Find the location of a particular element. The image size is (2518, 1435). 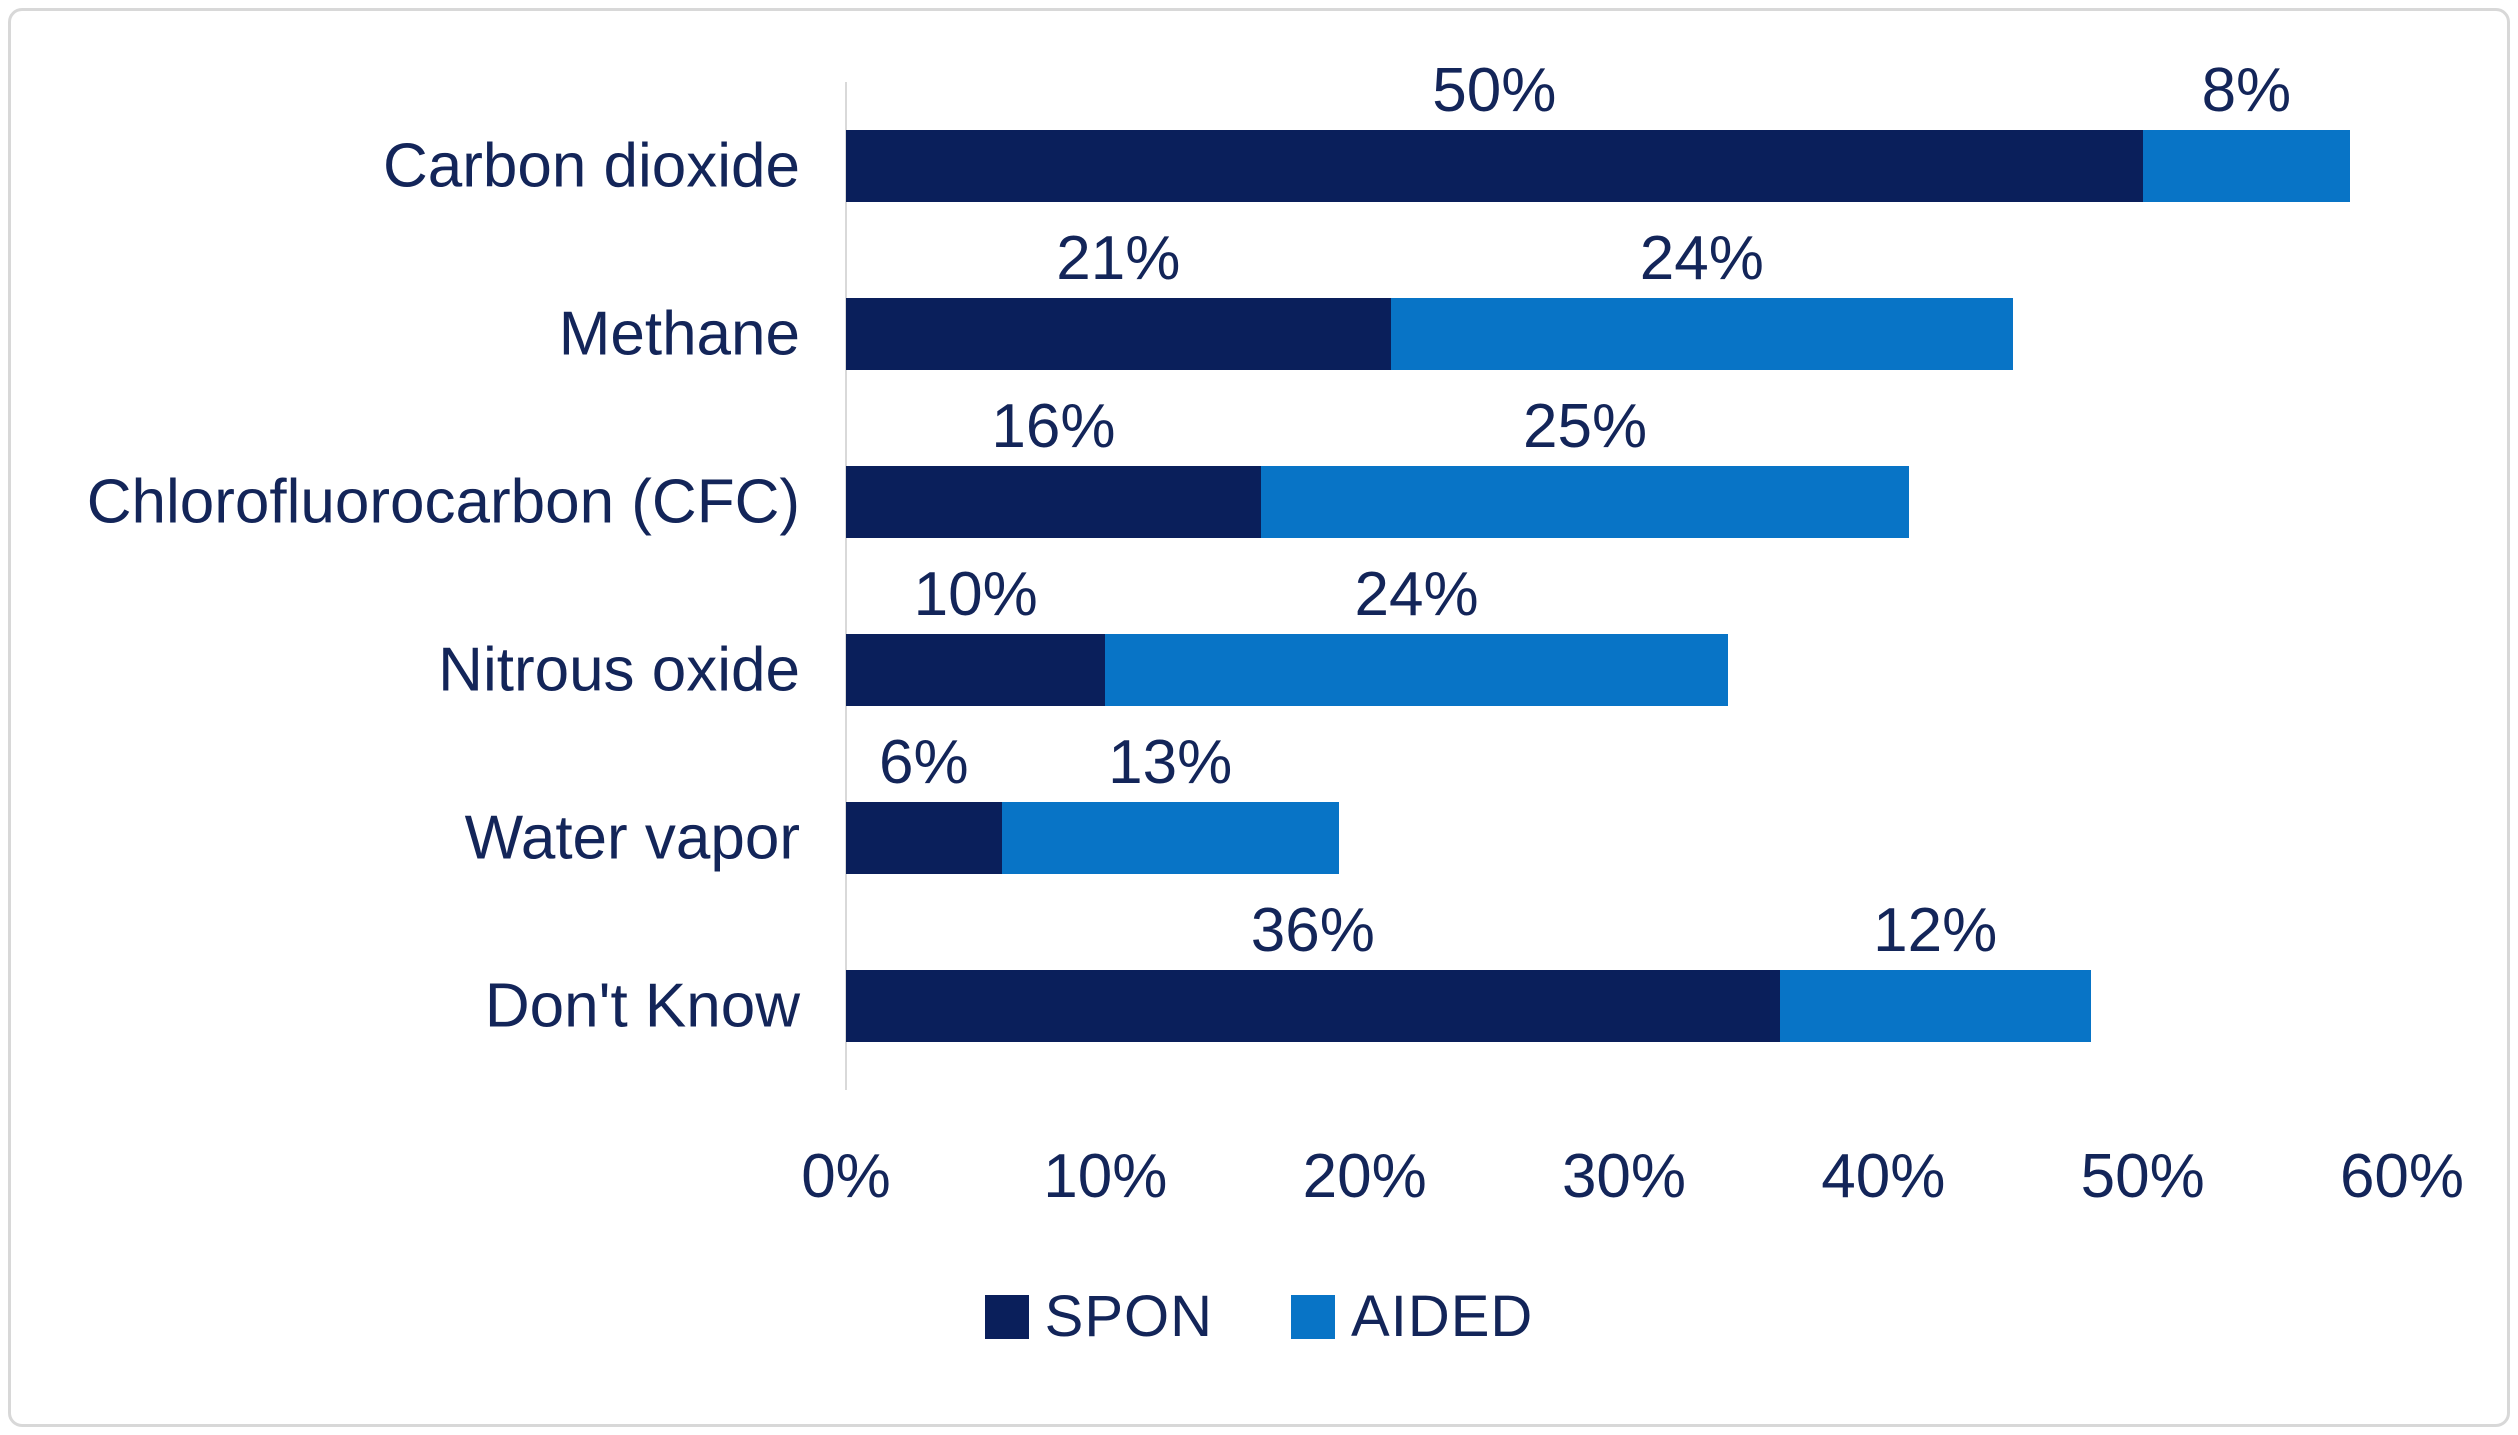

data-label-aided: 13% is located at coordinates (1170, 762).